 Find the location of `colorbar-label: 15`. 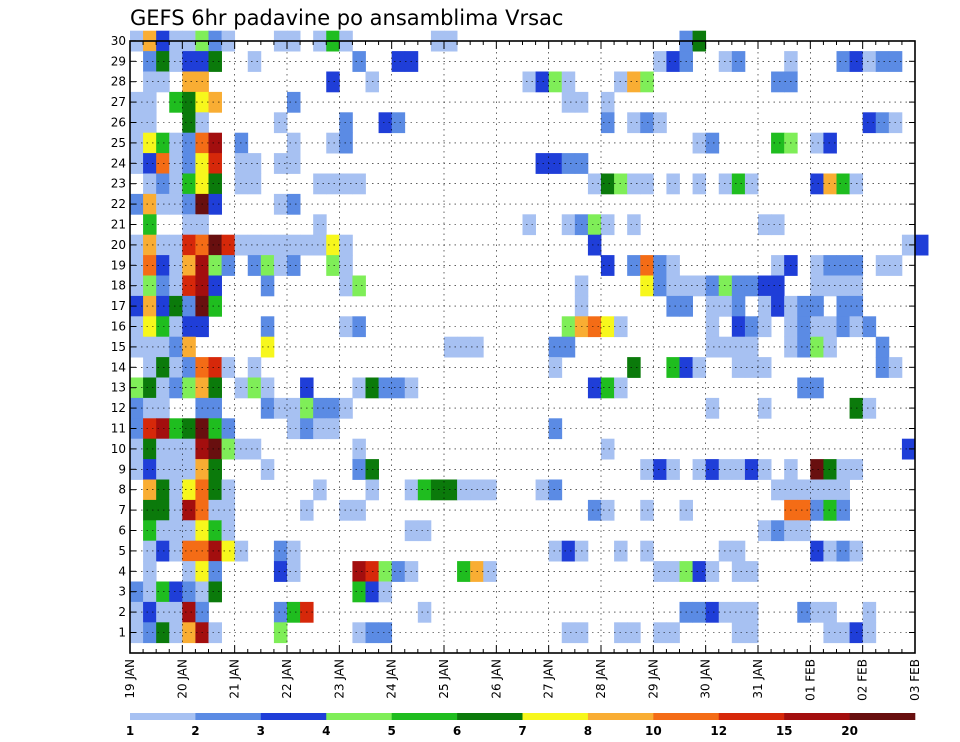

colorbar-label: 15 is located at coordinates (784, 731).